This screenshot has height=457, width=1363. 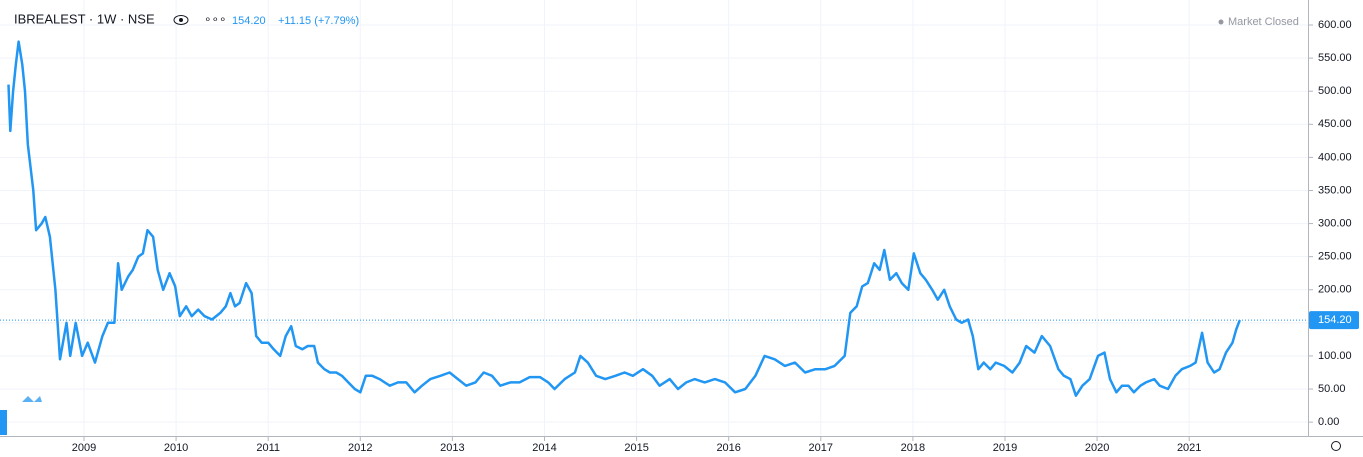 What do you see at coordinates (32, 399) in the screenshot?
I see `logo-icon` at bounding box center [32, 399].